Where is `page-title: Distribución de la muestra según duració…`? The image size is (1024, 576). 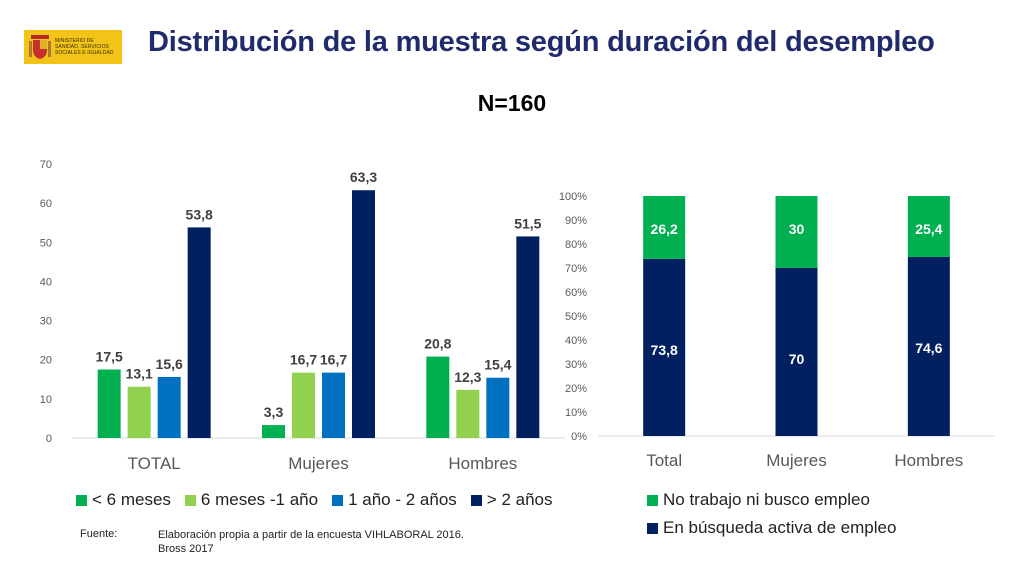
page-title: Distribución de la muestra según duració… is located at coordinates (541, 42).